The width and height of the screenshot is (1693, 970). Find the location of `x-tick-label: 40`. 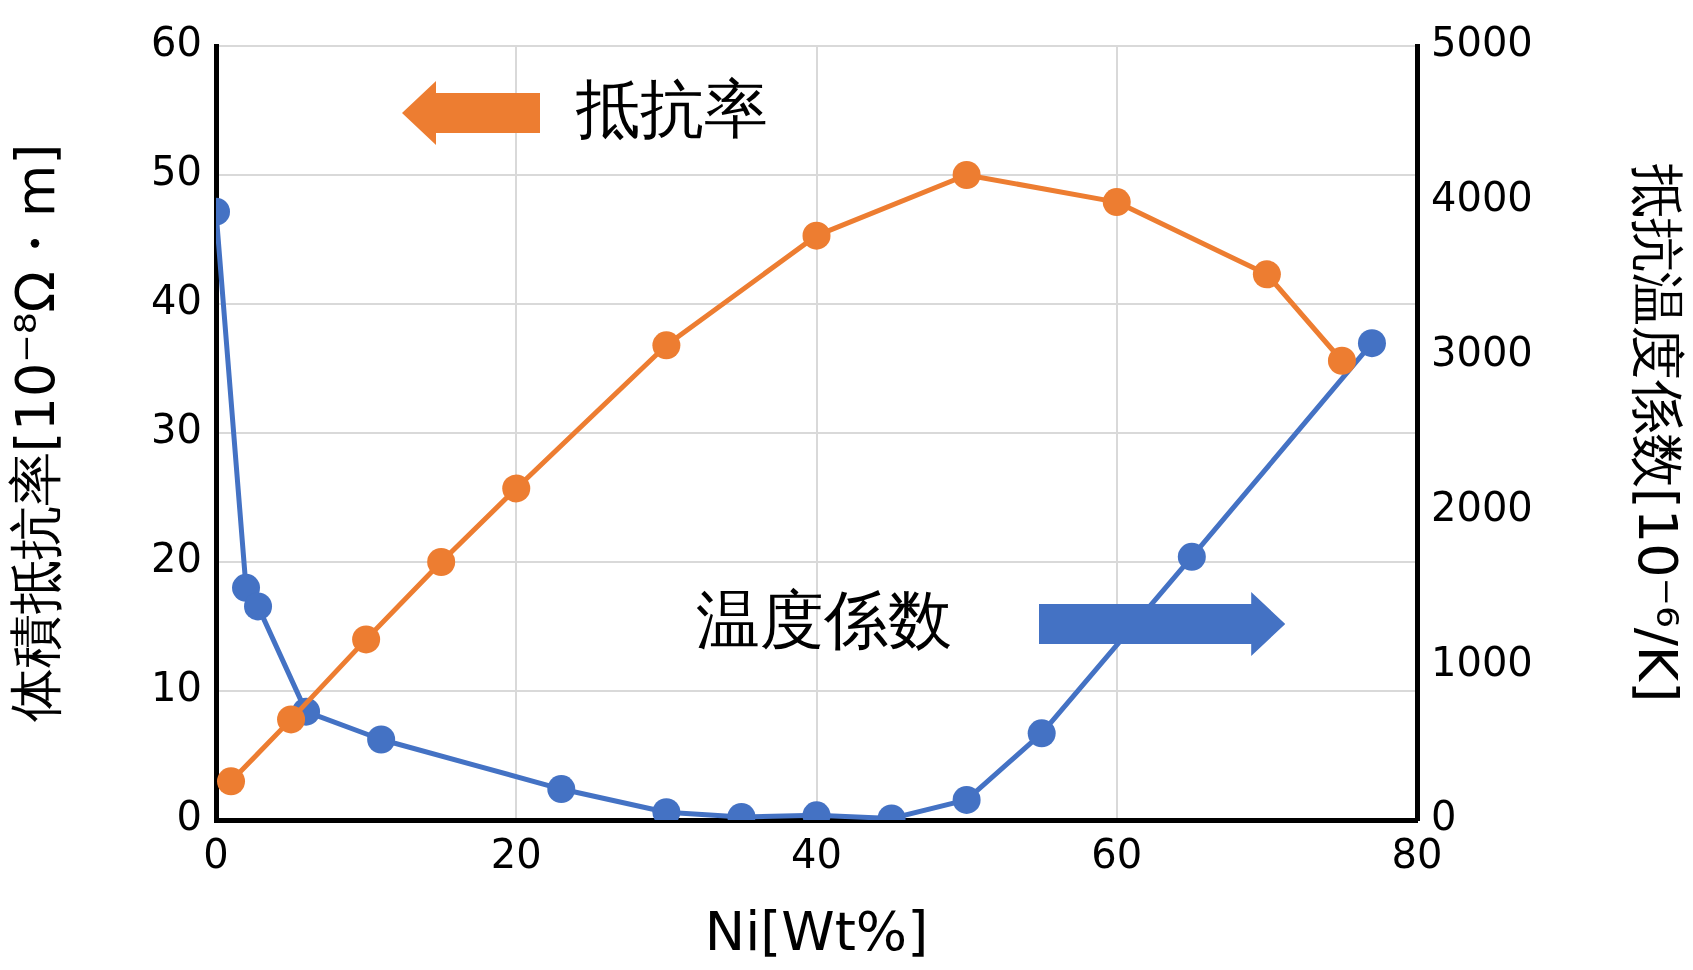

x-tick-label: 40 is located at coordinates (816, 854).